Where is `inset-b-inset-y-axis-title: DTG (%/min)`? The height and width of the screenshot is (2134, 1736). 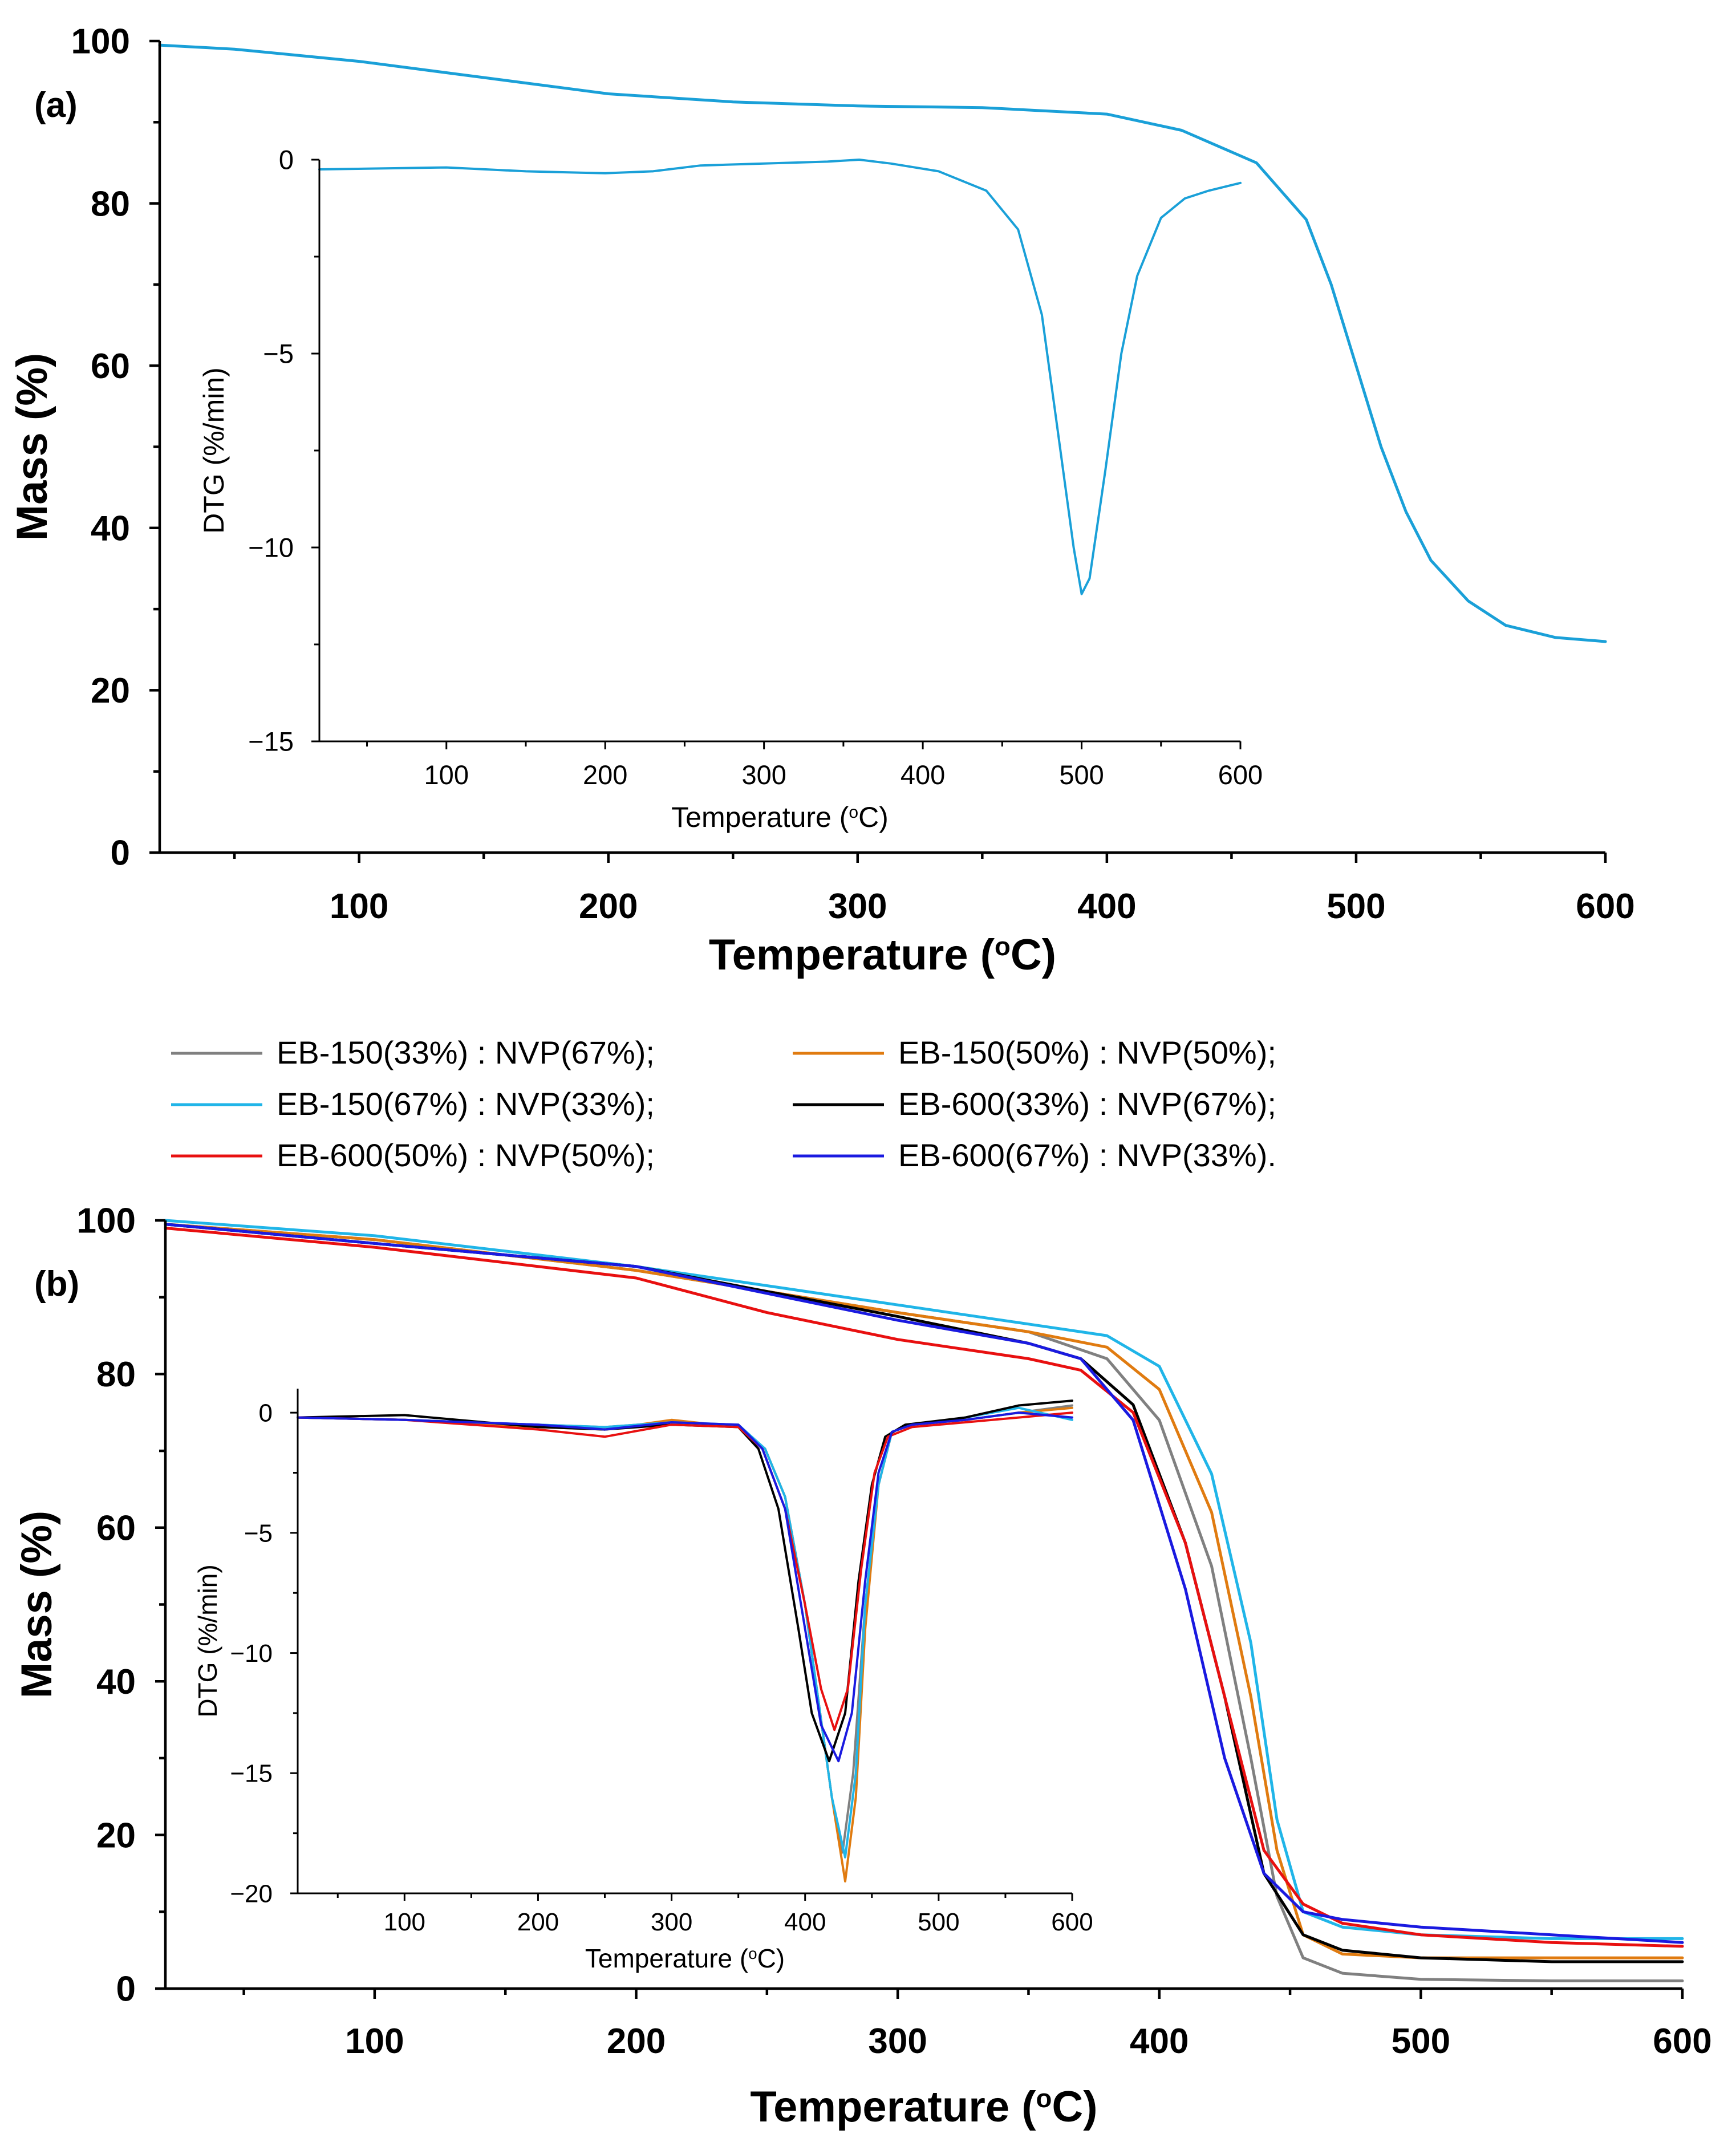
inset-b-inset-y-axis-title: DTG (%/min) is located at coordinates (208, 1641).